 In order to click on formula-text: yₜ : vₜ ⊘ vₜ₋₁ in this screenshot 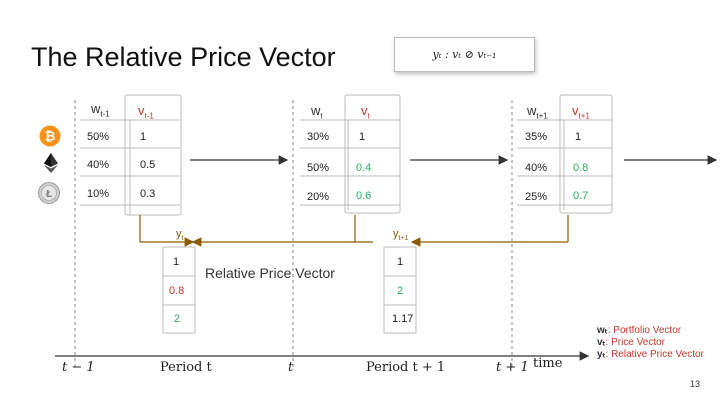, I will do `click(464, 54)`.